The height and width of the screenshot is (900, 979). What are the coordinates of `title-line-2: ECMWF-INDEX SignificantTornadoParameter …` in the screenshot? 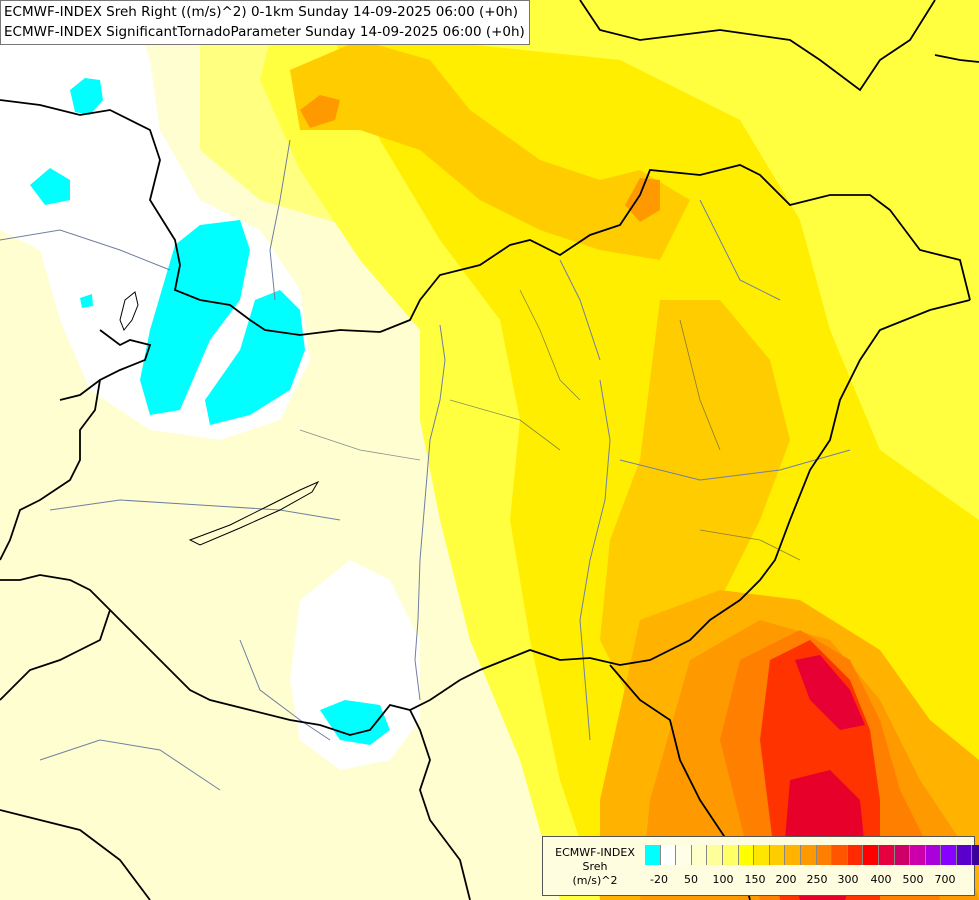 It's located at (264, 32).